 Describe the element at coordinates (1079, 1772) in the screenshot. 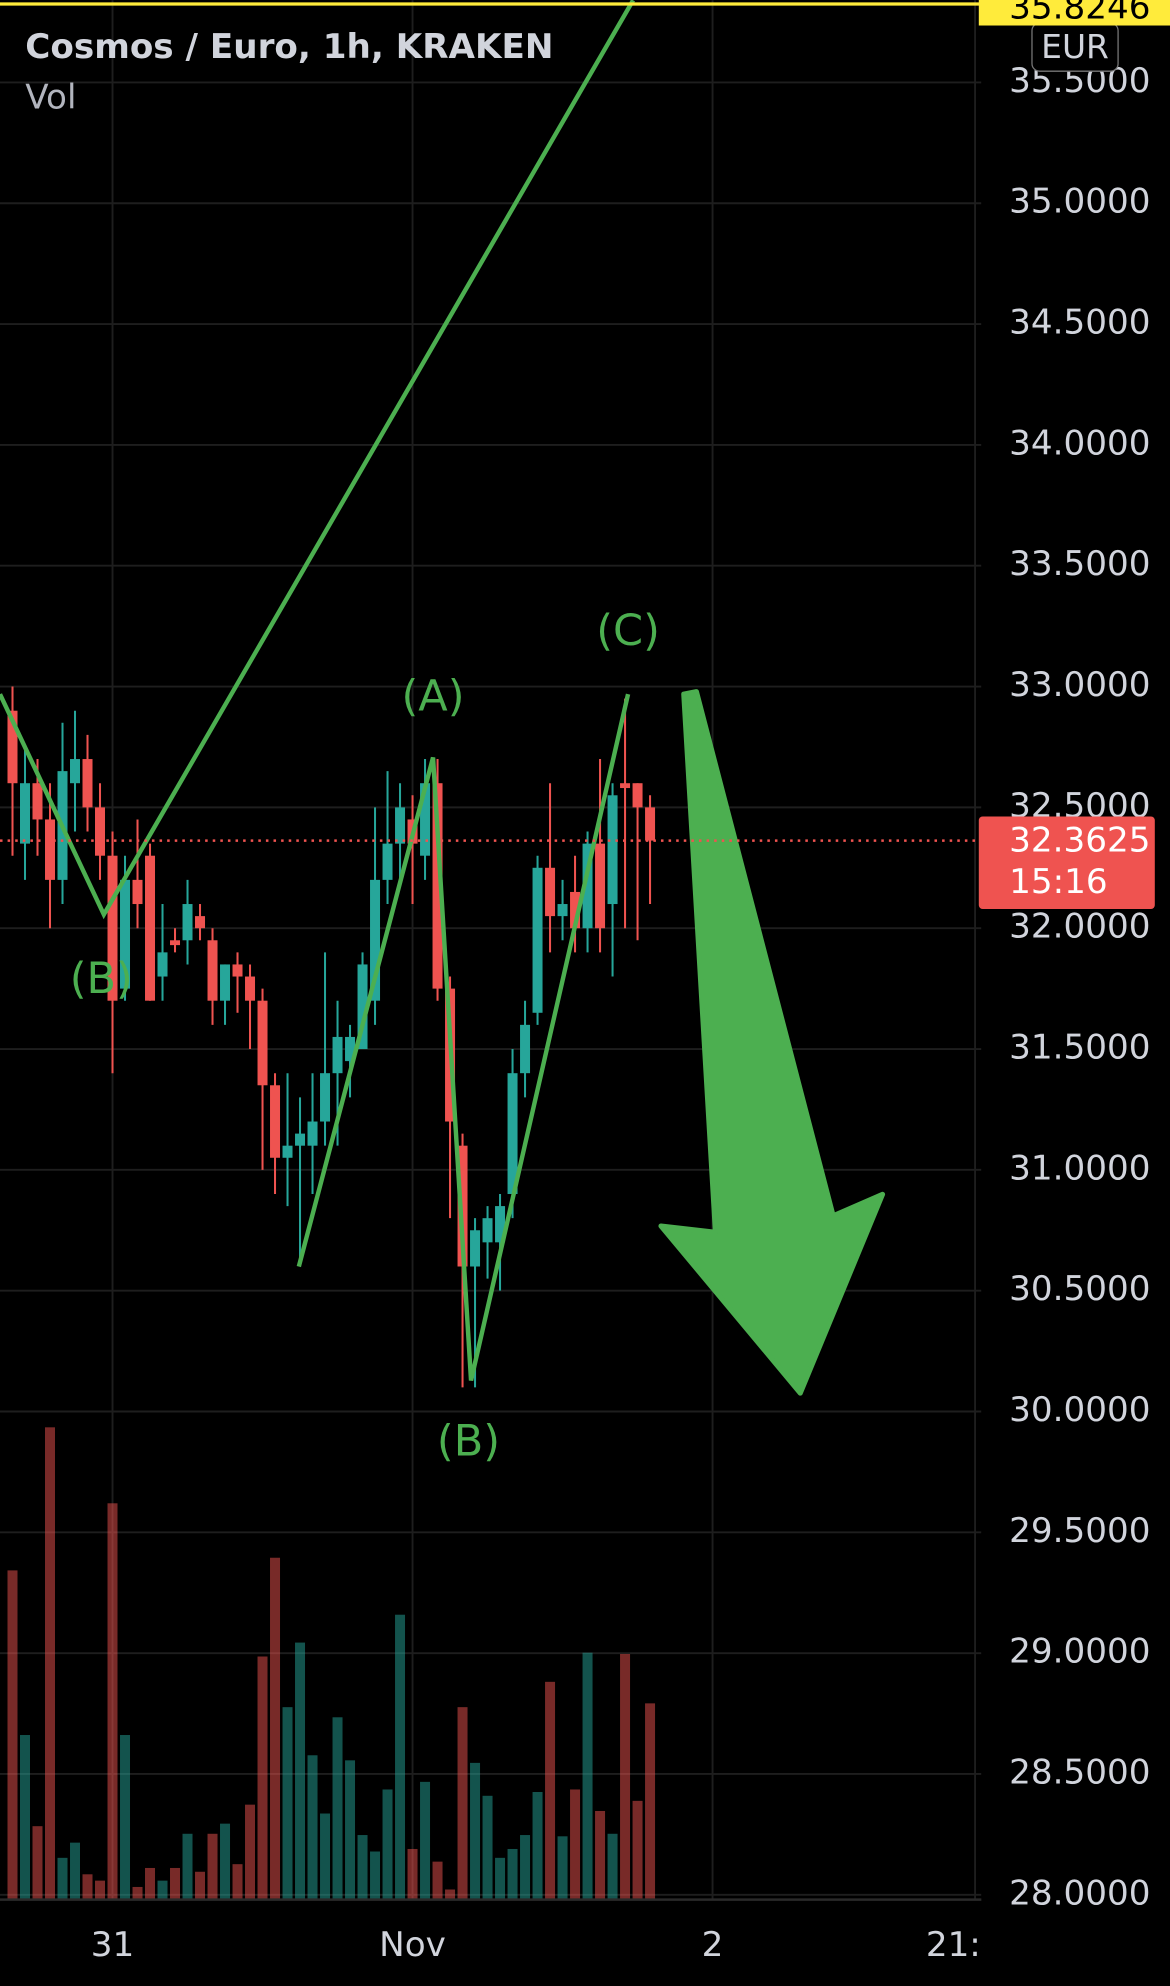

I see `y-tick-label: 28.5000` at that location.